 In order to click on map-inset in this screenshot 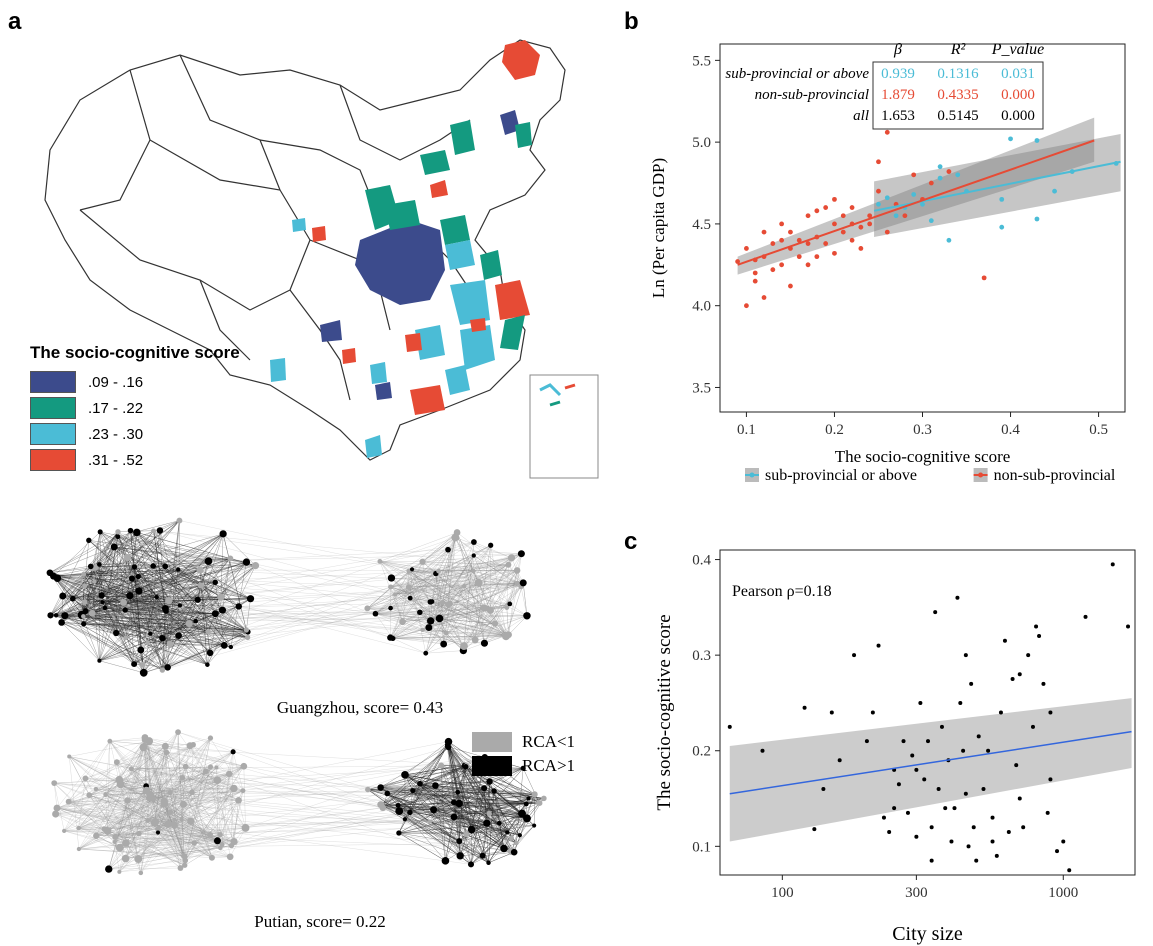, I will do `click(564, 426)`.